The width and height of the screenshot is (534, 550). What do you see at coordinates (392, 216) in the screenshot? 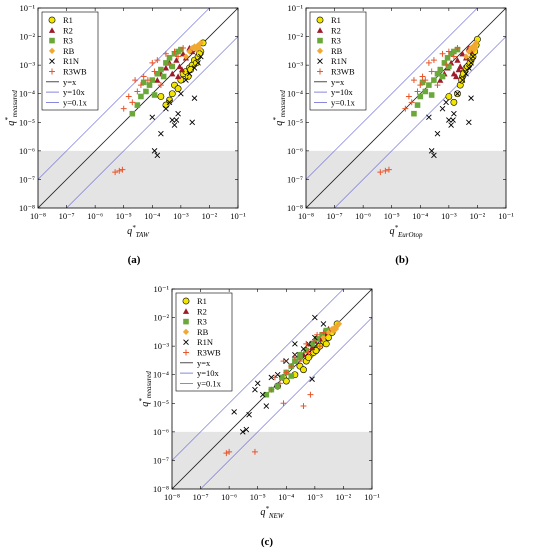
I see `x-tick-label: 10⁻⁵` at bounding box center [392, 216].